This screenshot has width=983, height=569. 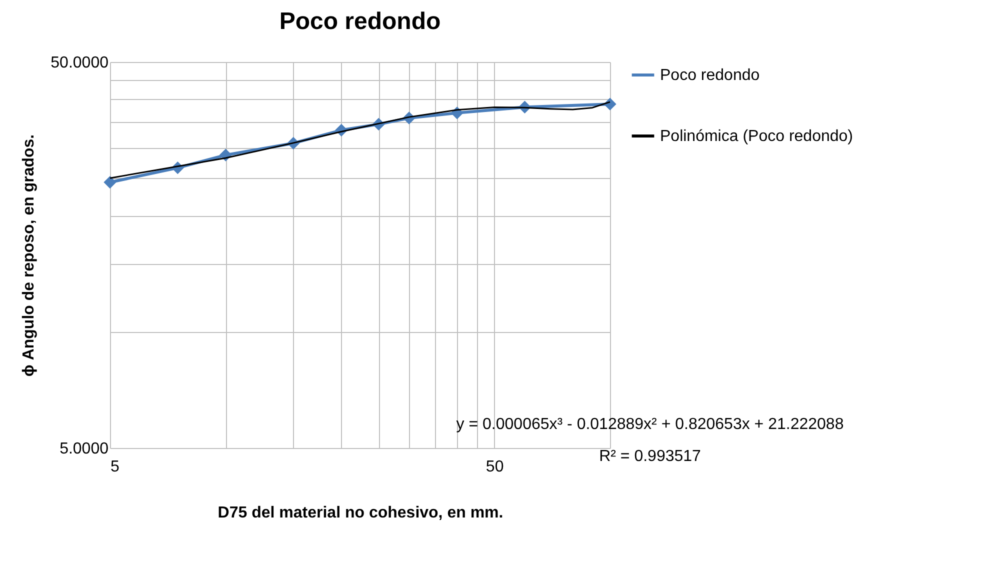 What do you see at coordinates (84, 449) in the screenshot?
I see `y-tick-label: 5.0000` at bounding box center [84, 449].